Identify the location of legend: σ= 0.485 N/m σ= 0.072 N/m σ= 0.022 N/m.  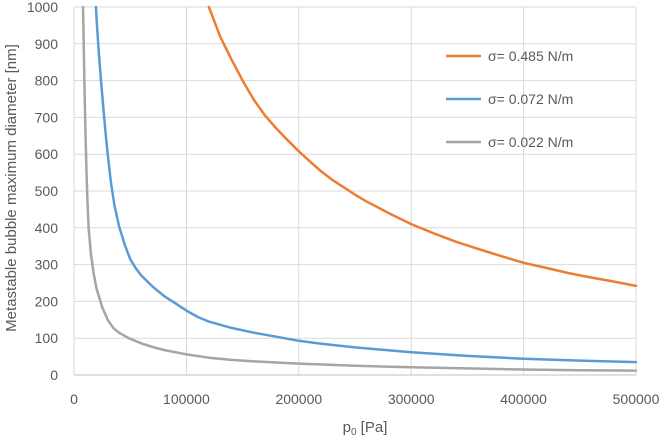
(509, 99).